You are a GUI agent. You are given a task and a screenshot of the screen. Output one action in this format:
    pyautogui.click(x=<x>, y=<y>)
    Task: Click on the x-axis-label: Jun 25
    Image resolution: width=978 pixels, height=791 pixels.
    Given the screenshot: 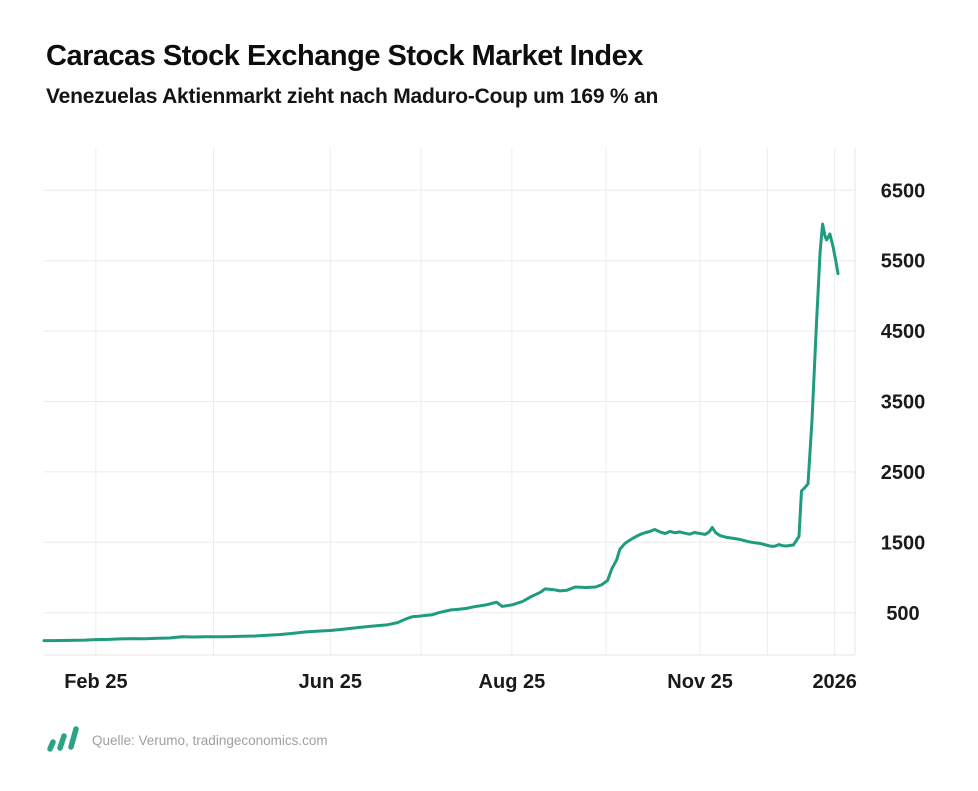 What is the action you would take?
    pyautogui.click(x=330, y=682)
    